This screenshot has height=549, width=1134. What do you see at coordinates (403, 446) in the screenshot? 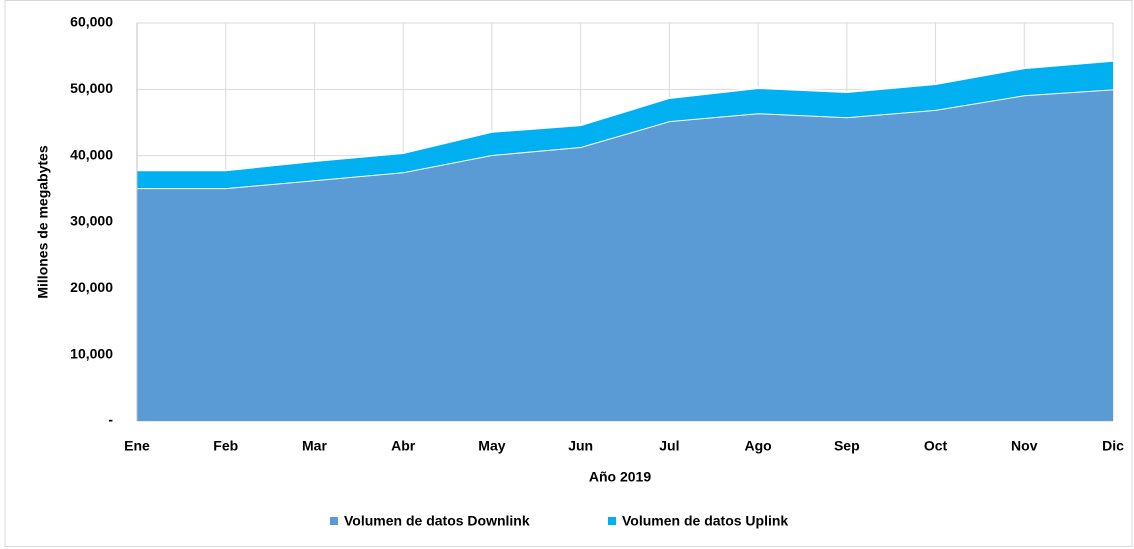
I see `x-tick-label: Abr` at bounding box center [403, 446].